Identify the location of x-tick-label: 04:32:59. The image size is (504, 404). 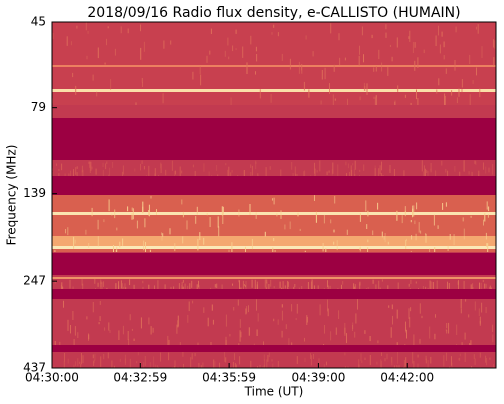
(140, 378).